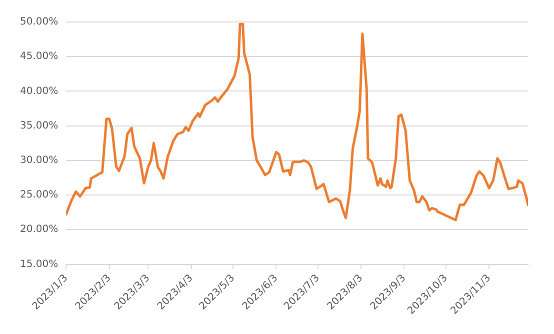  What do you see at coordinates (39, 264) in the screenshot?
I see `y-tick-label: 15.00%` at bounding box center [39, 264].